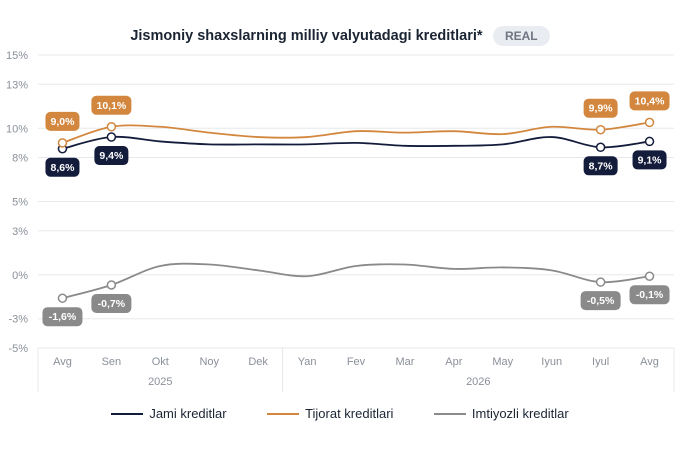 This screenshot has height=453, width=680. I want to click on data-label: 9,4%, so click(111, 156).